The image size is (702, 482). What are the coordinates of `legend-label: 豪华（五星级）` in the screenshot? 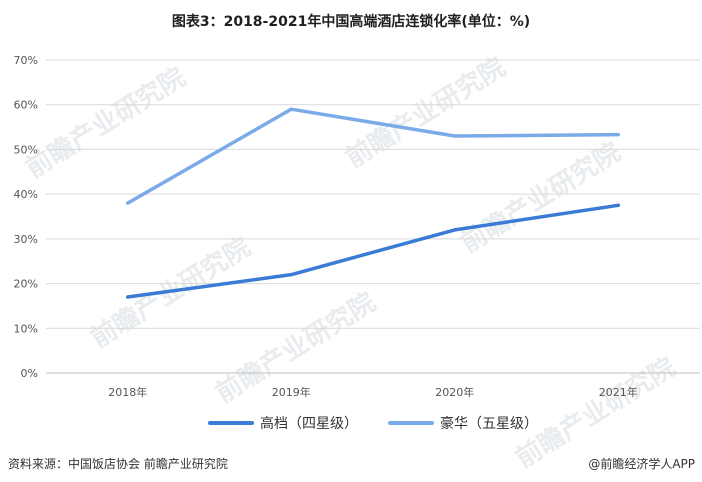 It's located at (489, 424).